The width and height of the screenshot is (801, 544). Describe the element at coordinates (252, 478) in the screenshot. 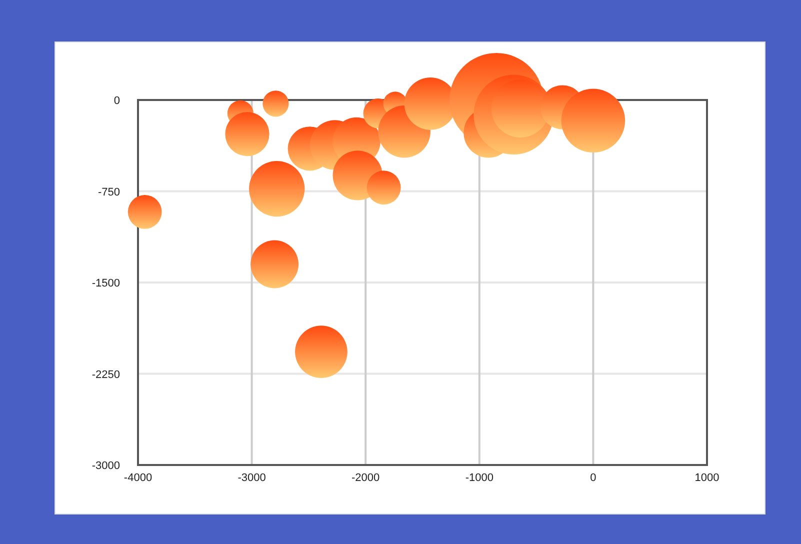

I see `x-tick-label: -3000` at that location.